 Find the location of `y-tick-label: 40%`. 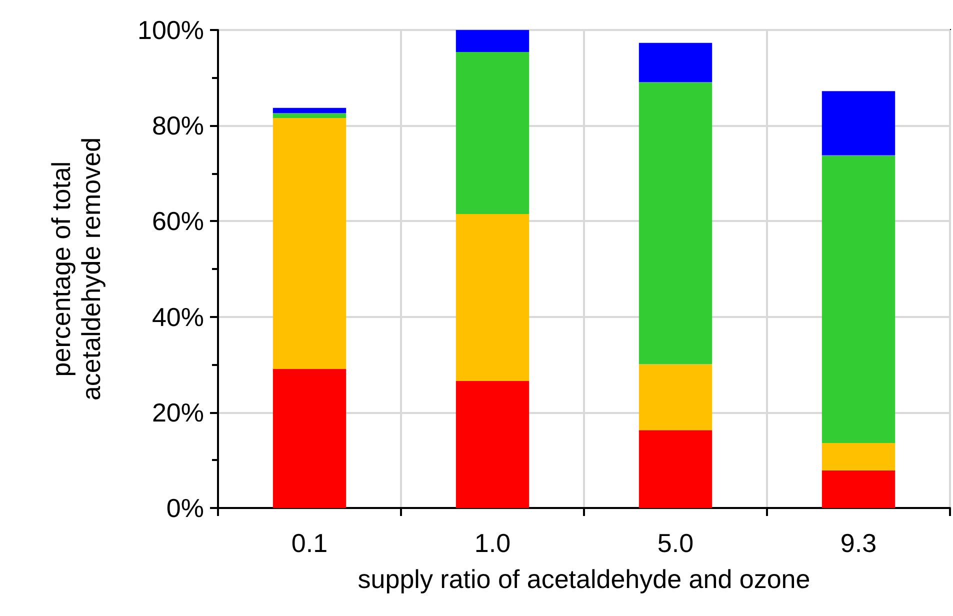

y-tick-label: 40% is located at coordinates (178, 317).